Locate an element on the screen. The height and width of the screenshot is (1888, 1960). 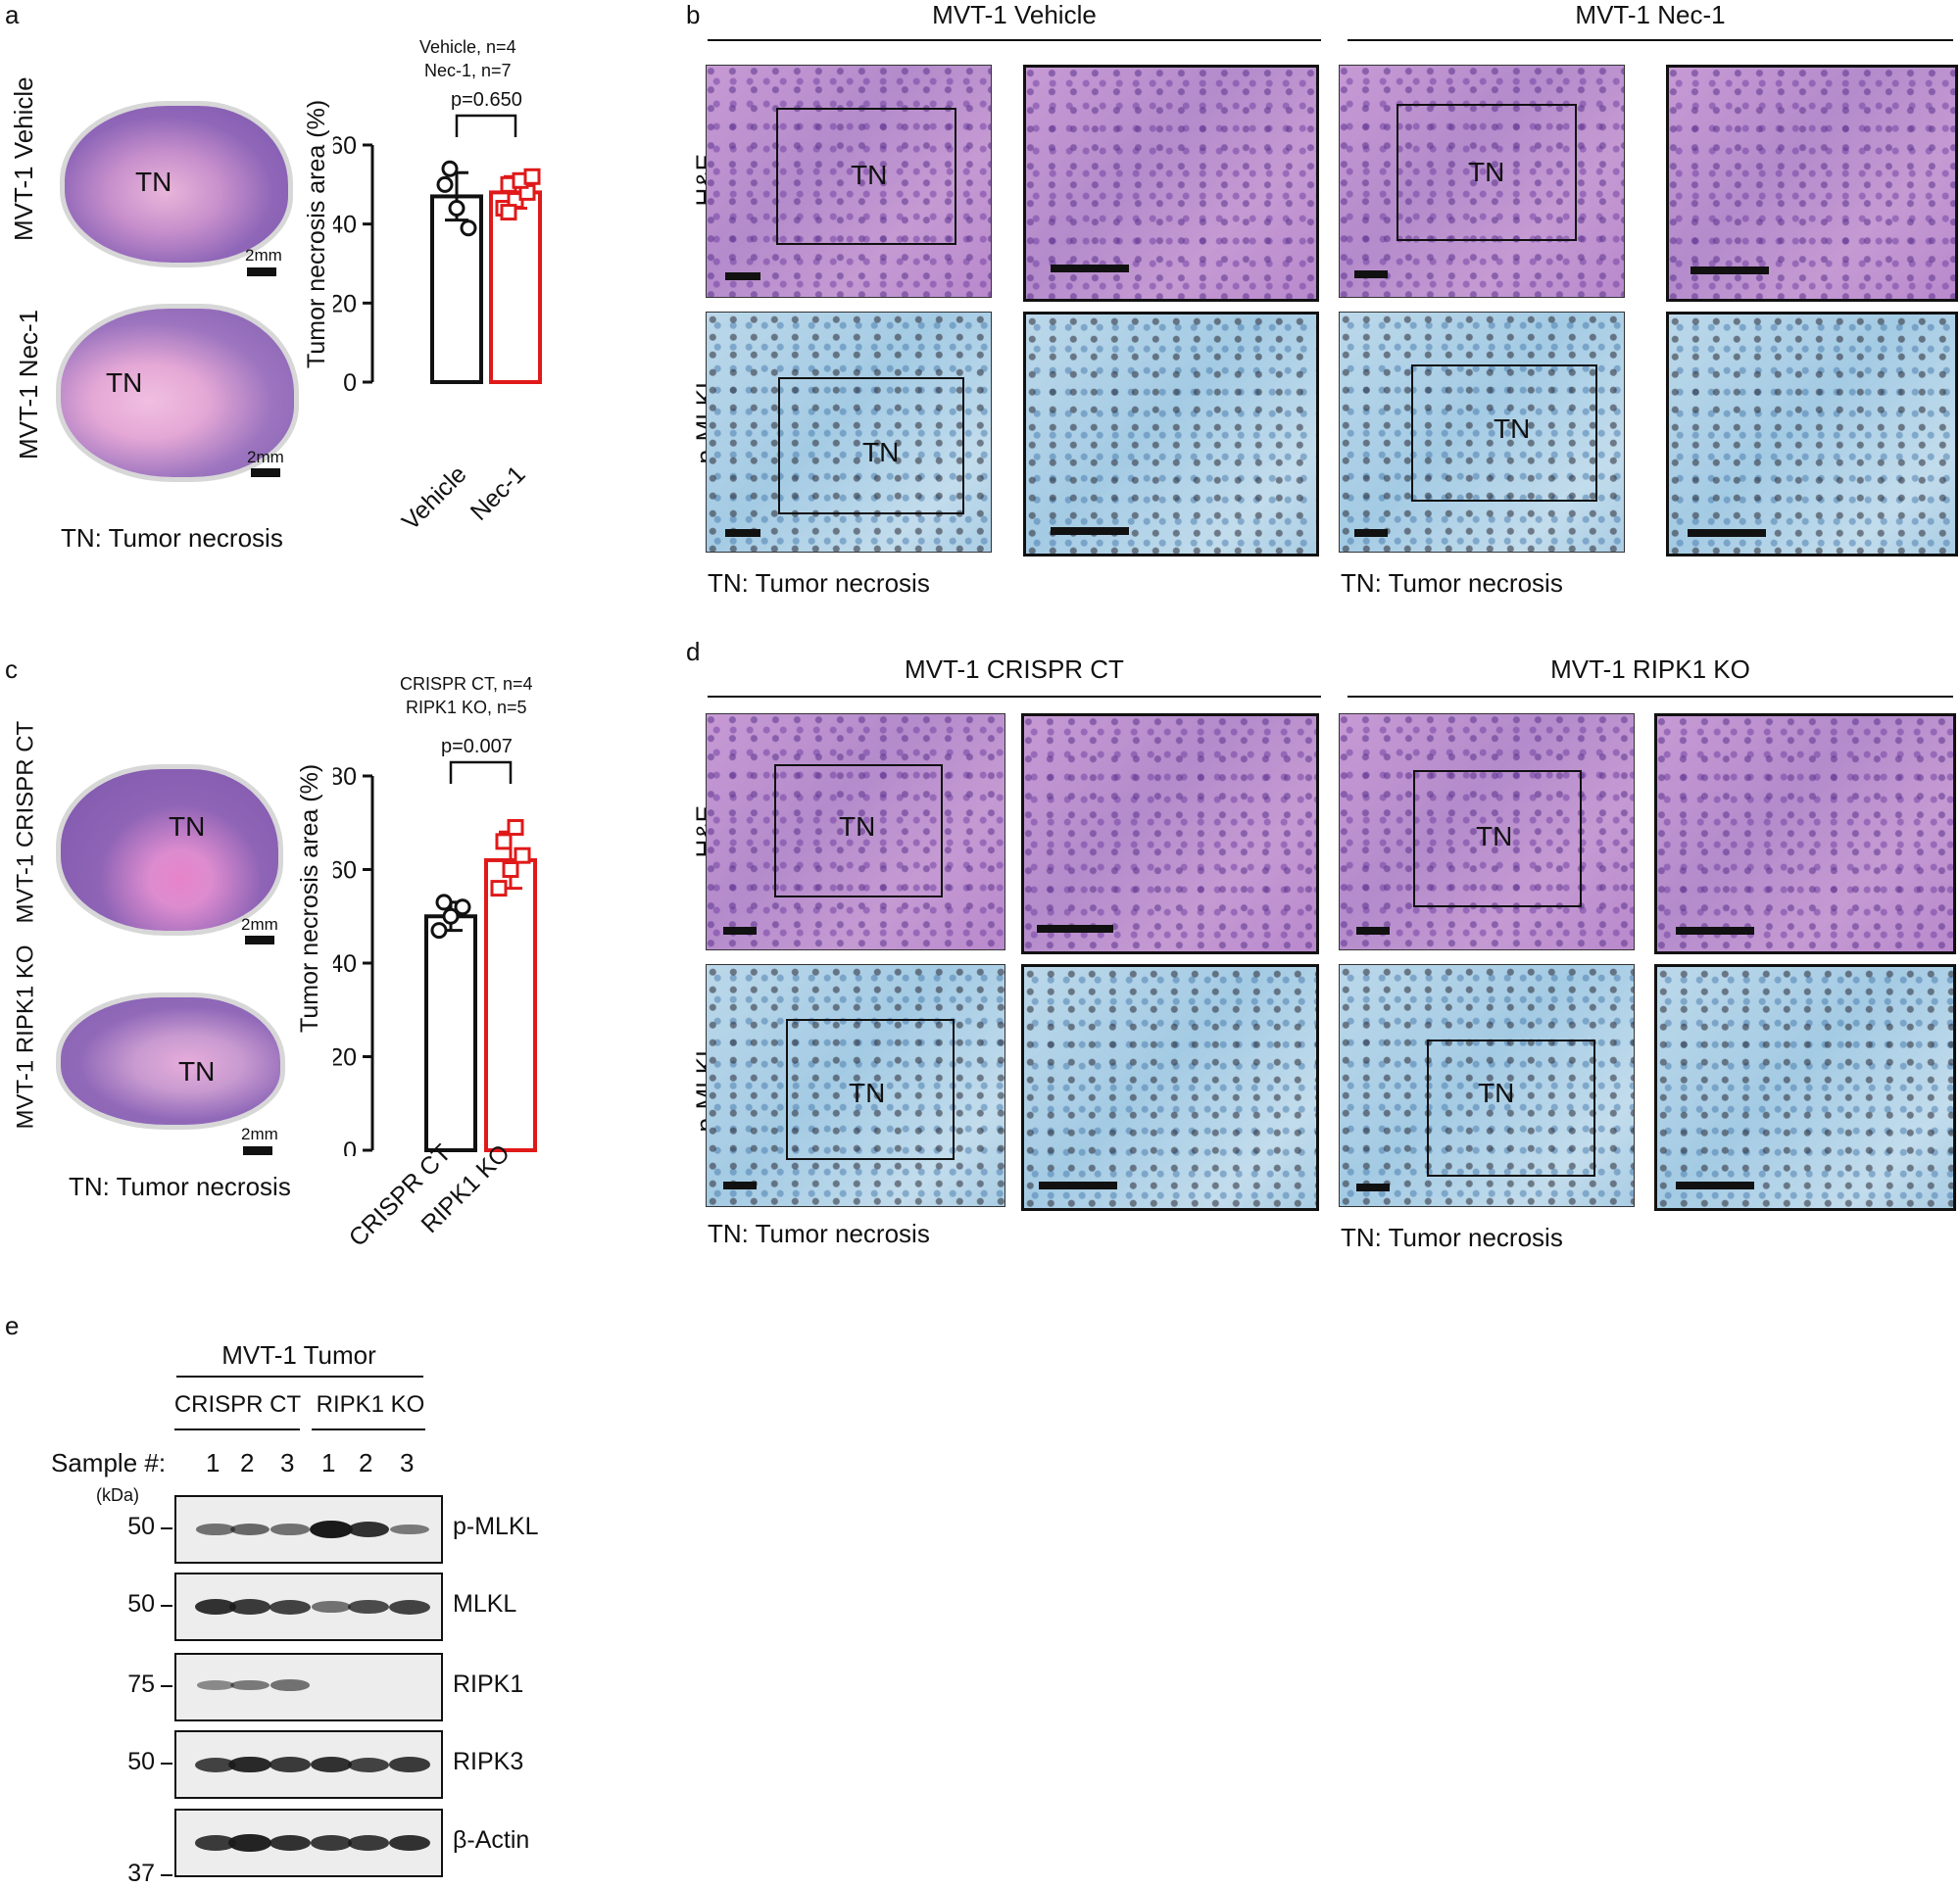
he-zoom-nec1 is located at coordinates (1812, 183).